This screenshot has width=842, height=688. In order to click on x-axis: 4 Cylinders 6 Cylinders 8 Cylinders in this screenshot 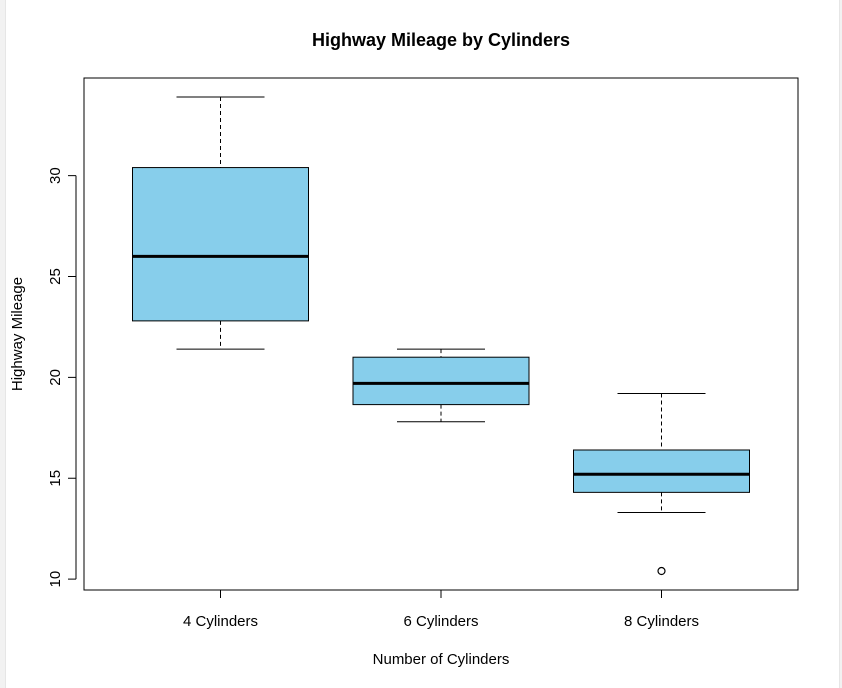, I will do `click(441, 609)`.